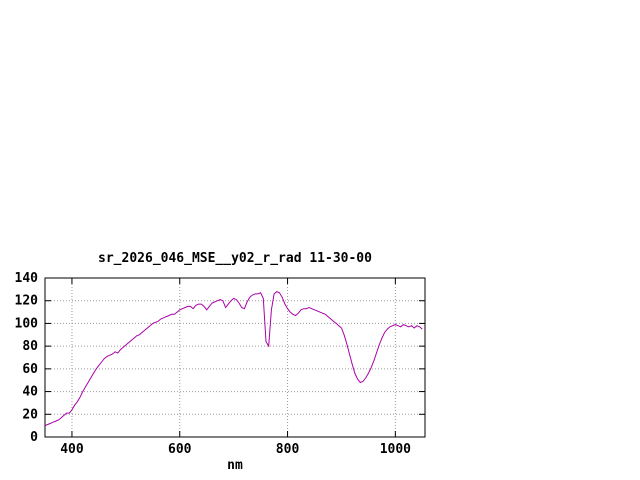  Describe the element at coordinates (27, 323) in the screenshot. I see `y-tick-label: 100` at that location.